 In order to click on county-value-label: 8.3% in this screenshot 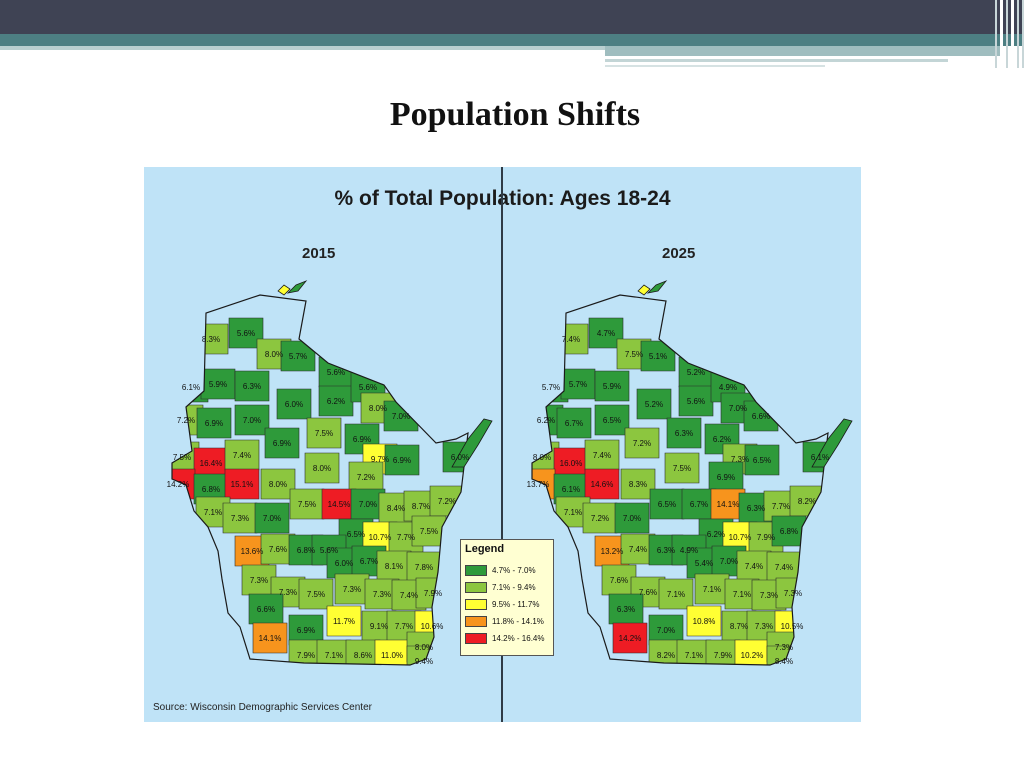, I will do `click(638, 484)`.